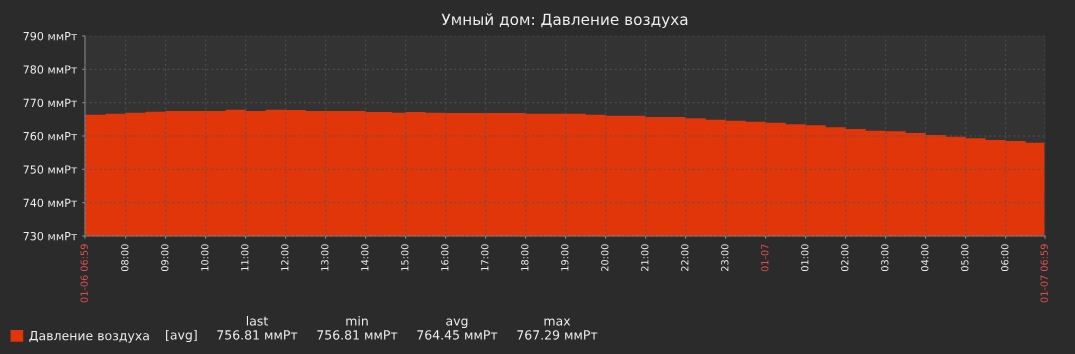 The image size is (1075, 354). I want to click on x-tick-label: 01-06 06:59, so click(84, 273).